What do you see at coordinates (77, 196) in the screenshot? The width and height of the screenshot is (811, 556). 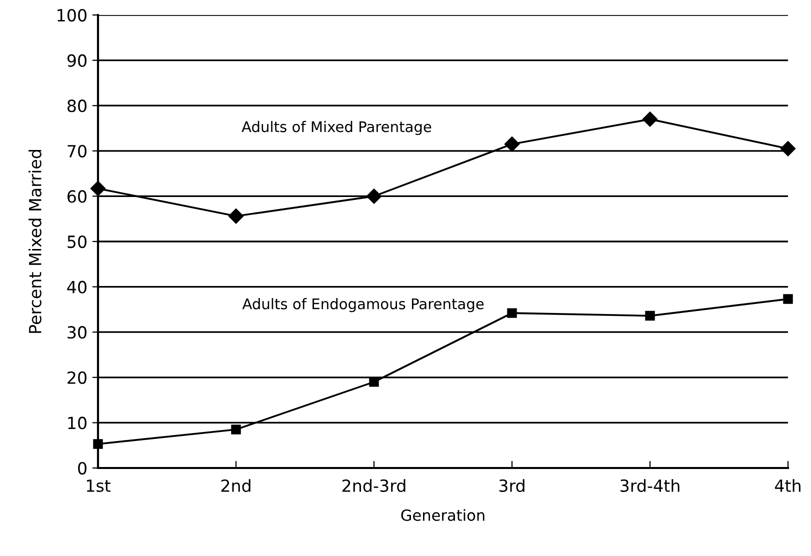 I see `y-tick-label: 60` at bounding box center [77, 196].